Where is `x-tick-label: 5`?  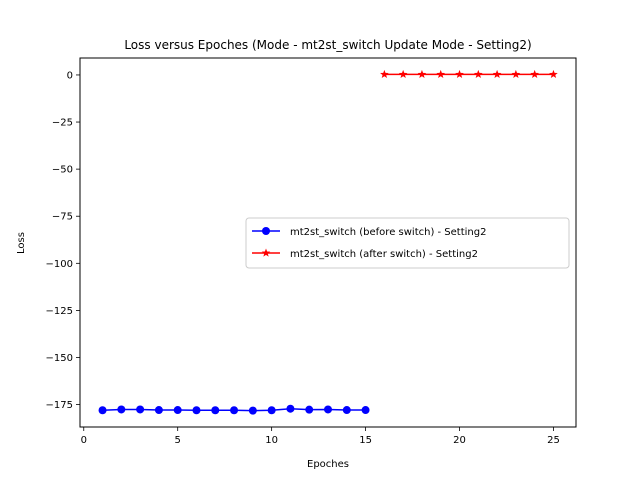 x-tick-label: 5 is located at coordinates (178, 440).